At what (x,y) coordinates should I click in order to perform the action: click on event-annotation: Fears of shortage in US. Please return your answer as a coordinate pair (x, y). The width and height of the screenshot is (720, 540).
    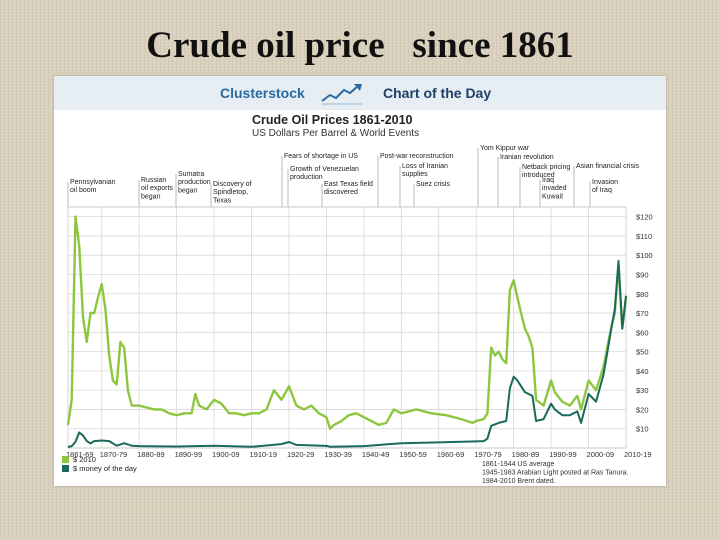
    Looking at the image, I should click on (321, 156).